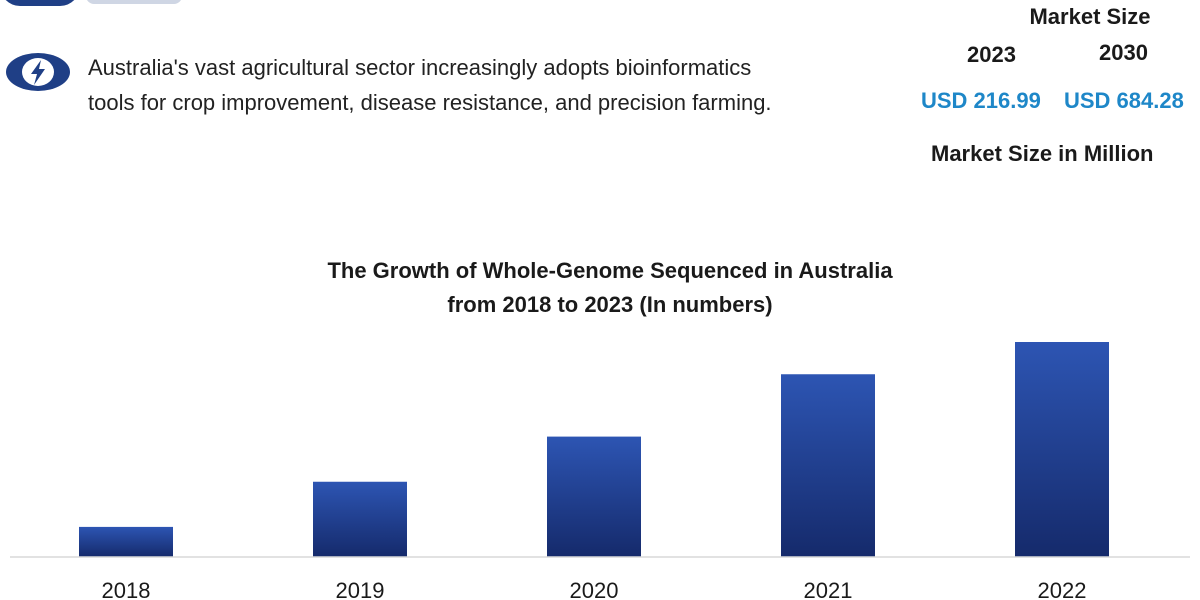 This screenshot has width=1200, height=600. What do you see at coordinates (38, 72) in the screenshot?
I see `lightning-bolt-icon` at bounding box center [38, 72].